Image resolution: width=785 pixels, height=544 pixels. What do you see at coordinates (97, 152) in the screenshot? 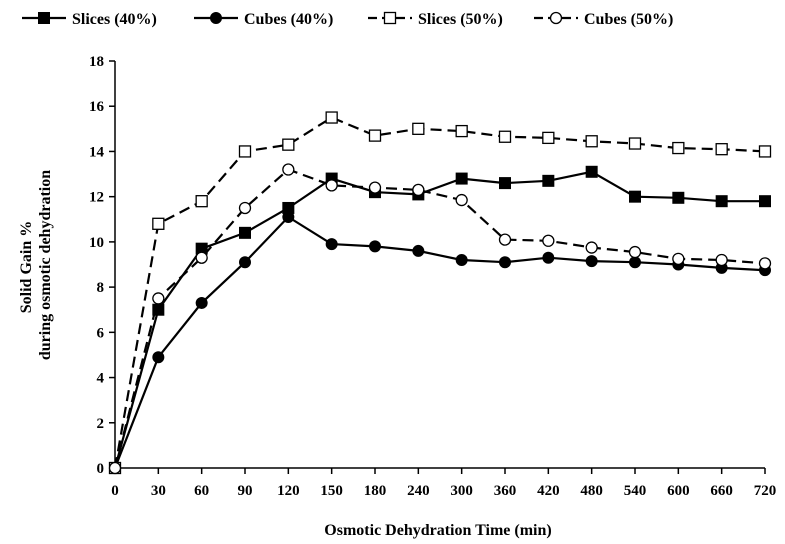
I see `y-tick-label: 14` at bounding box center [97, 152].